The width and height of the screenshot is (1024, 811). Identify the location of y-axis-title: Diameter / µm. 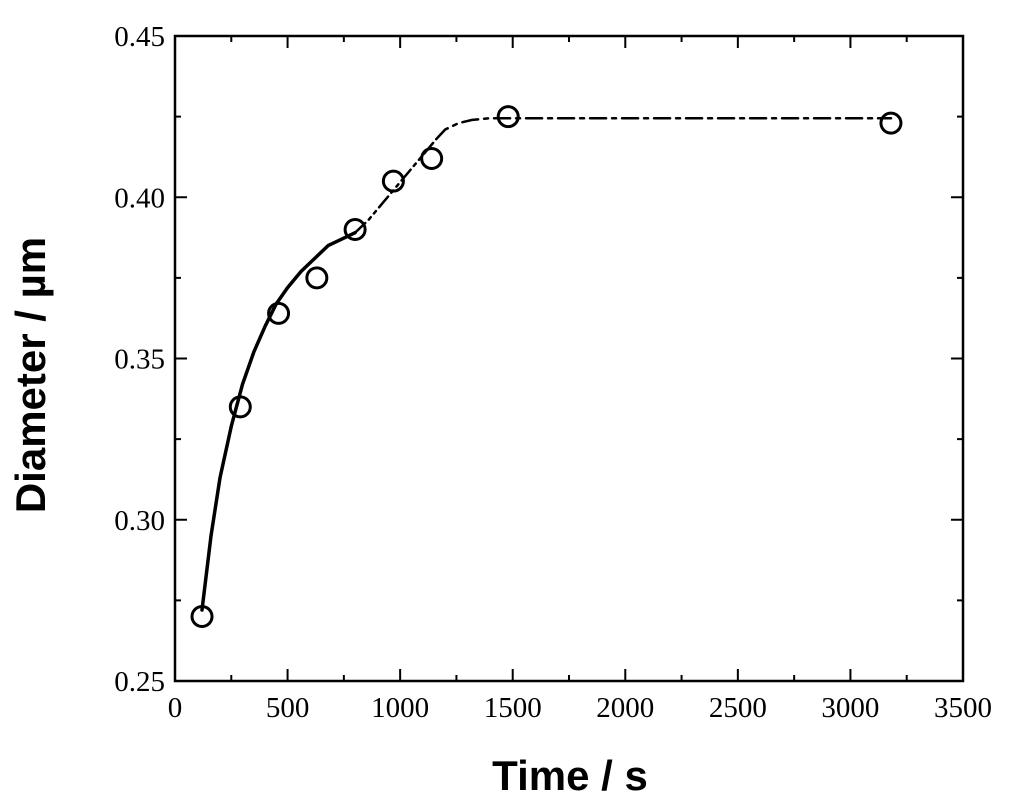
(30, 375).